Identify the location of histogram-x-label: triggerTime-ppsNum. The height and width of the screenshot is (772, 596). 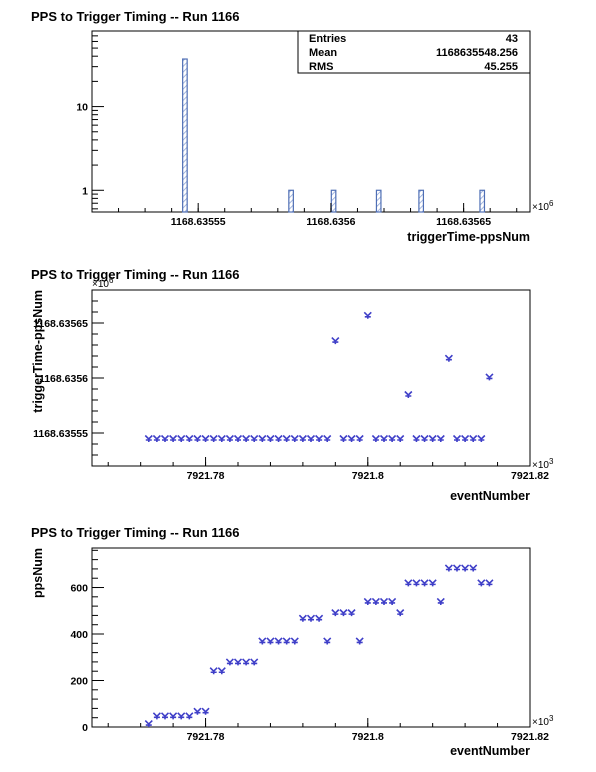
(468, 237).